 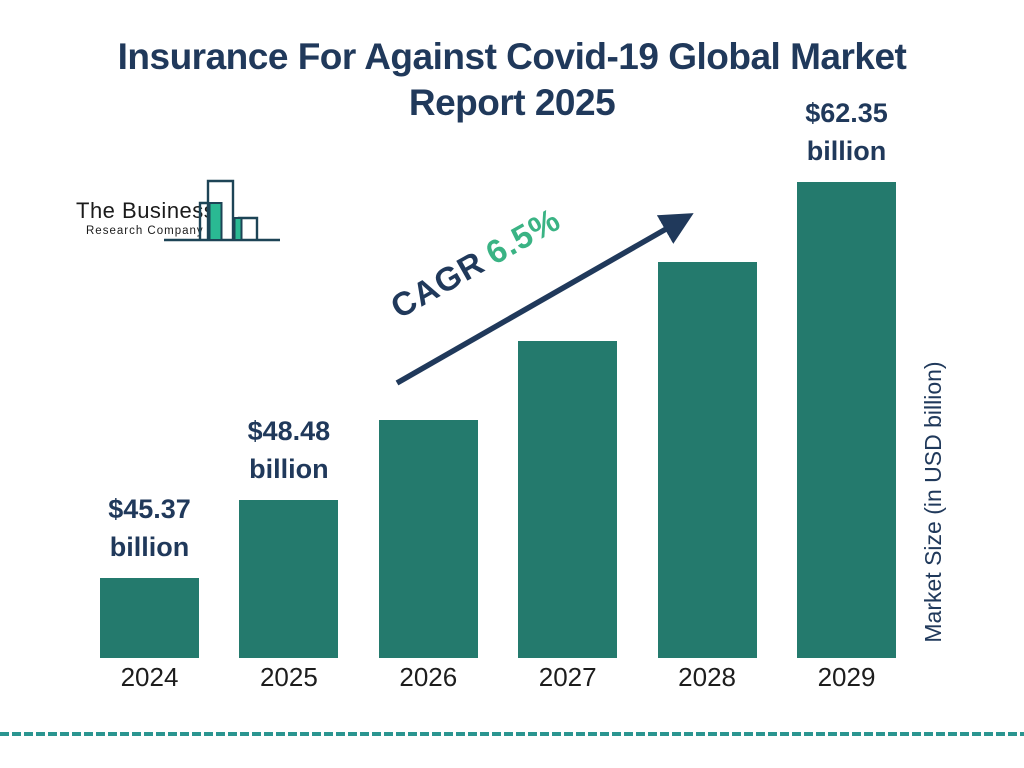 I want to click on bar-2027, so click(x=568, y=499).